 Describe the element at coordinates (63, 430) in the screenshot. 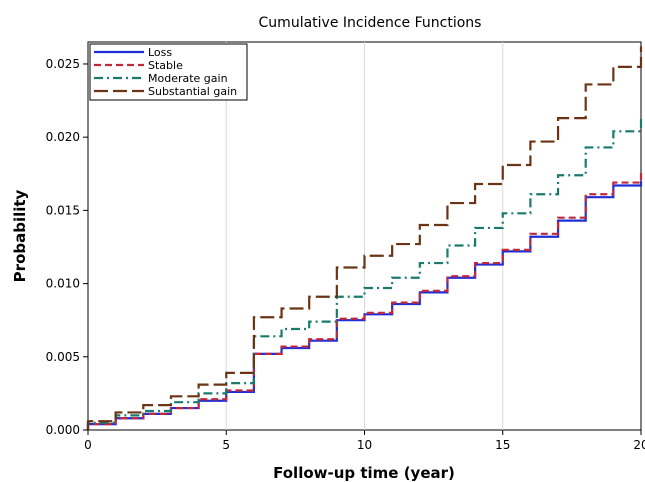

I see `y-tick-label: 0.000` at that location.